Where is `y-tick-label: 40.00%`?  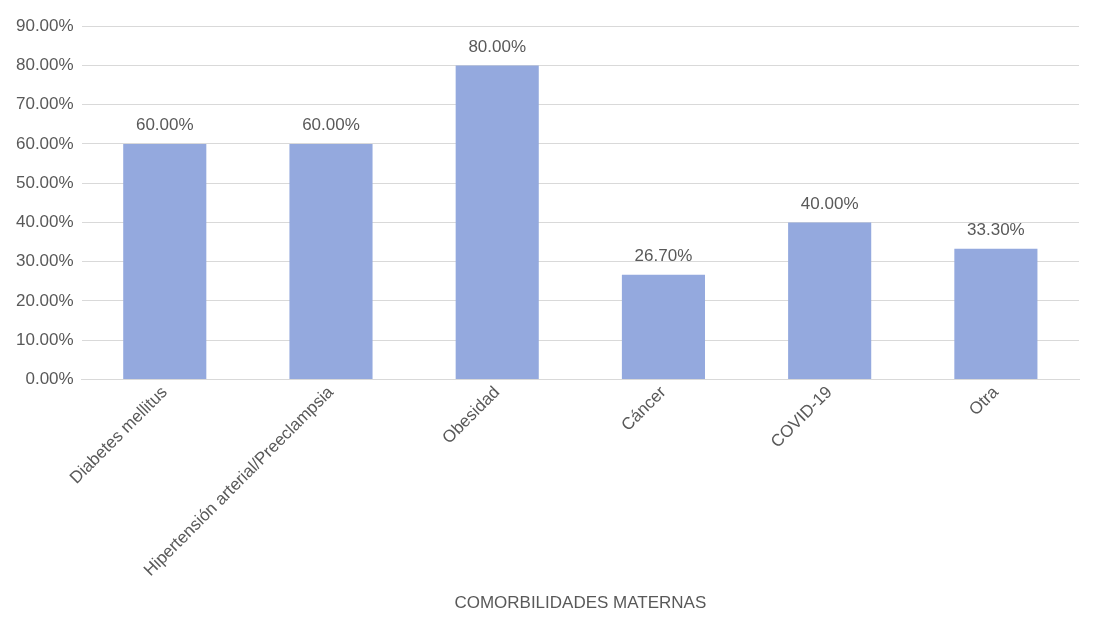 y-tick-label: 40.00% is located at coordinates (44, 222).